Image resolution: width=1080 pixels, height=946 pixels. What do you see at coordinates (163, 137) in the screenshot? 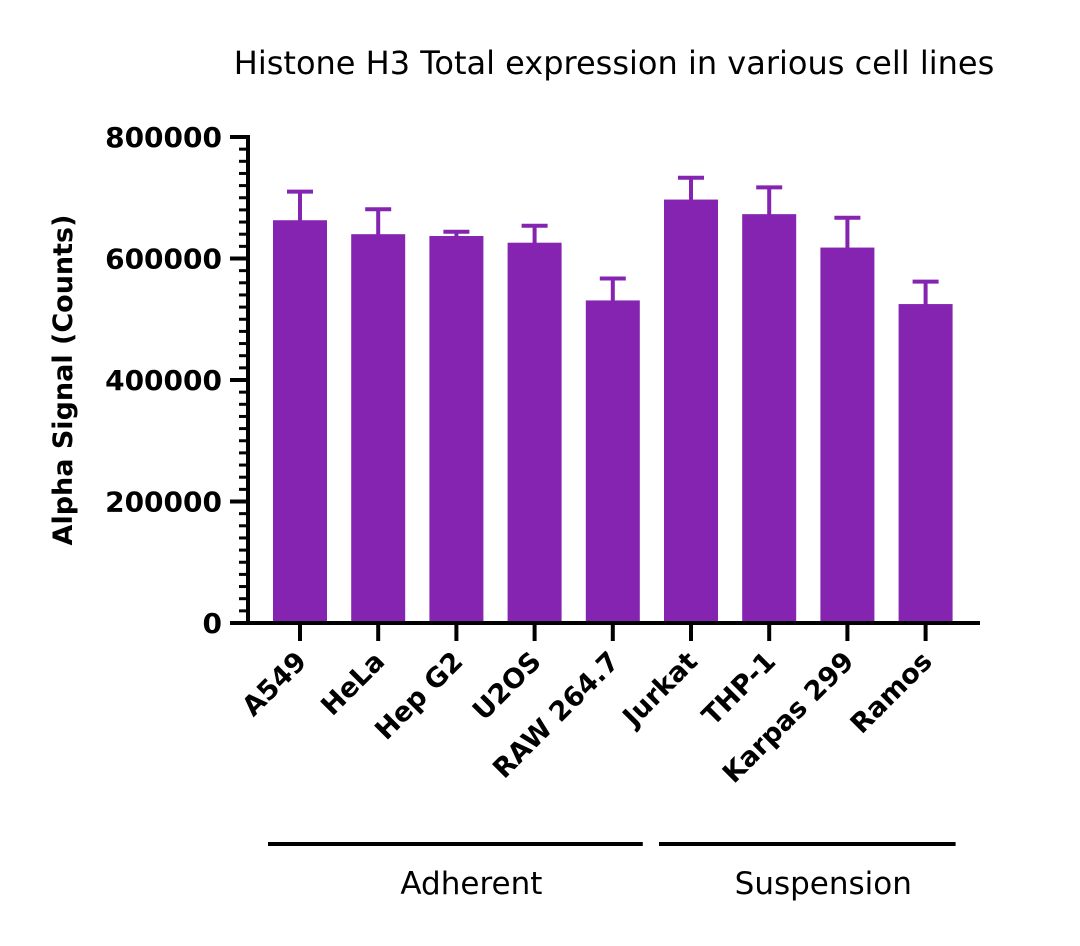
I see `y-tick-label: 800000` at bounding box center [163, 137].